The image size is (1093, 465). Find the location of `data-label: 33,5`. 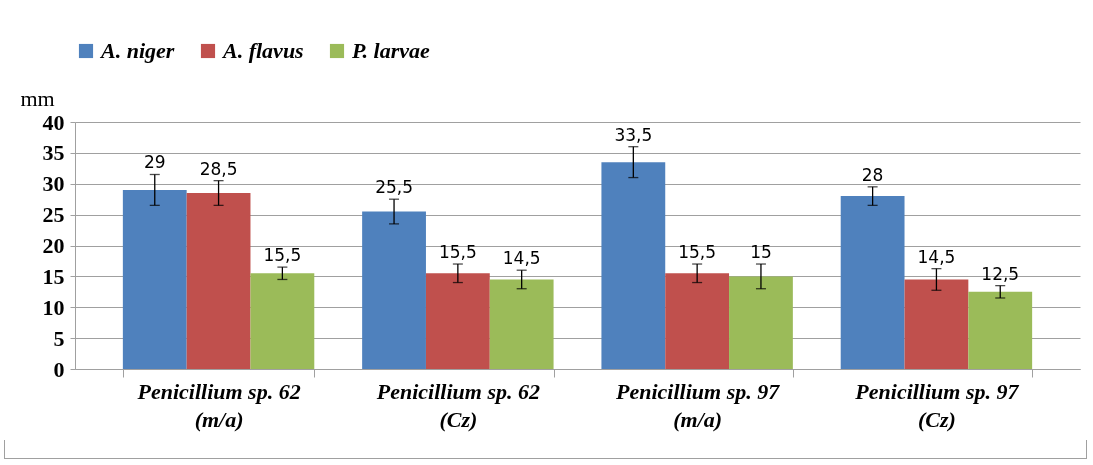

data-label: 33,5 is located at coordinates (633, 134).